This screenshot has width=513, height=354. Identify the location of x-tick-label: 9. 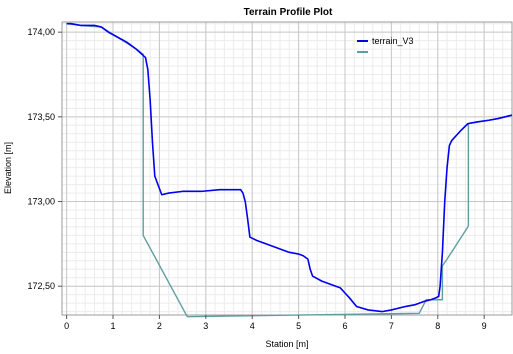
(484, 326).